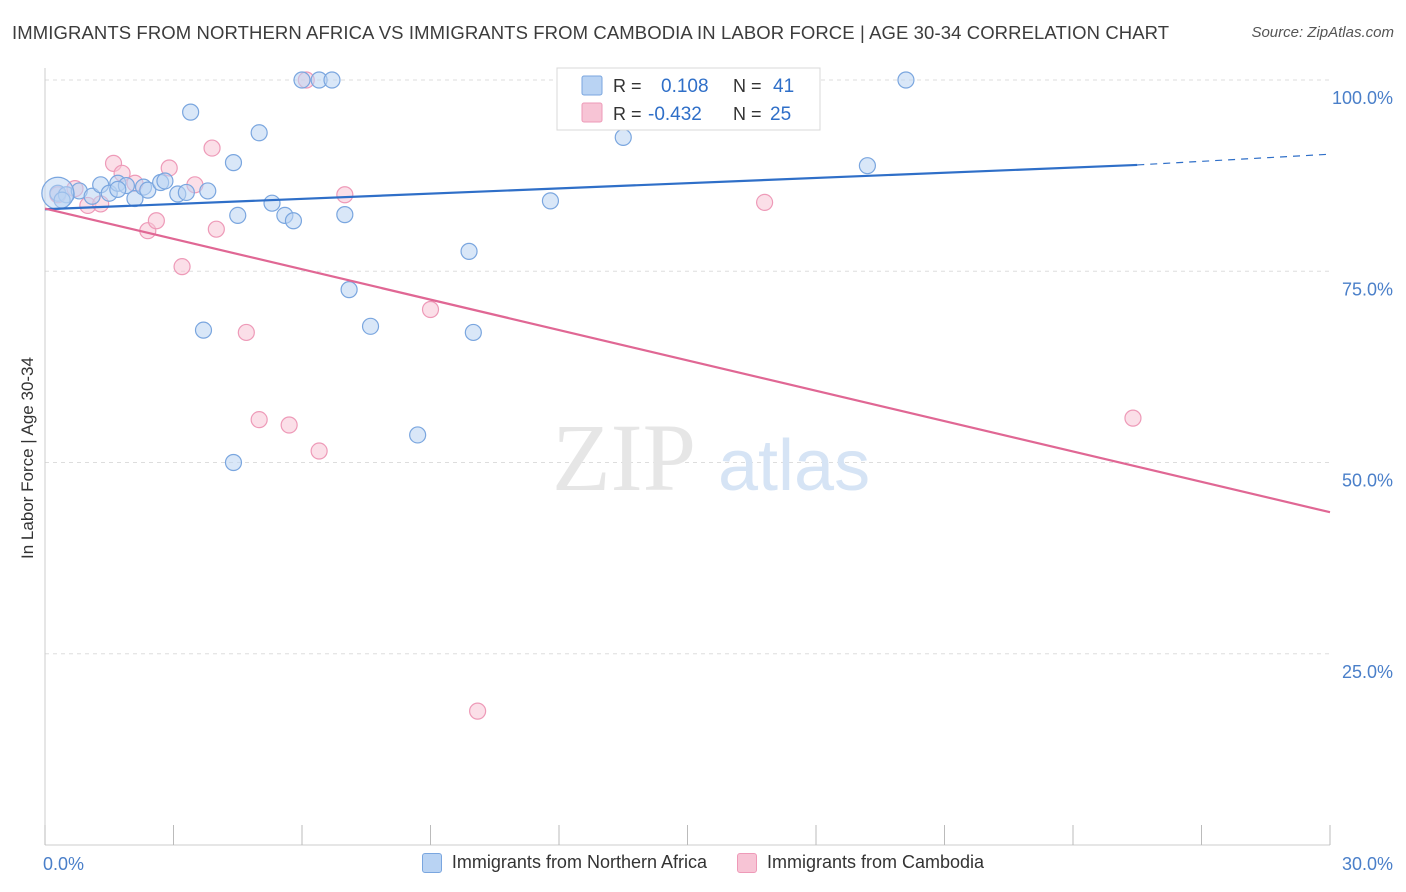 This screenshot has height=892, width=1406. What do you see at coordinates (63, 864) in the screenshot?
I see `x-tick-label-0: 0.0%` at bounding box center [63, 864].